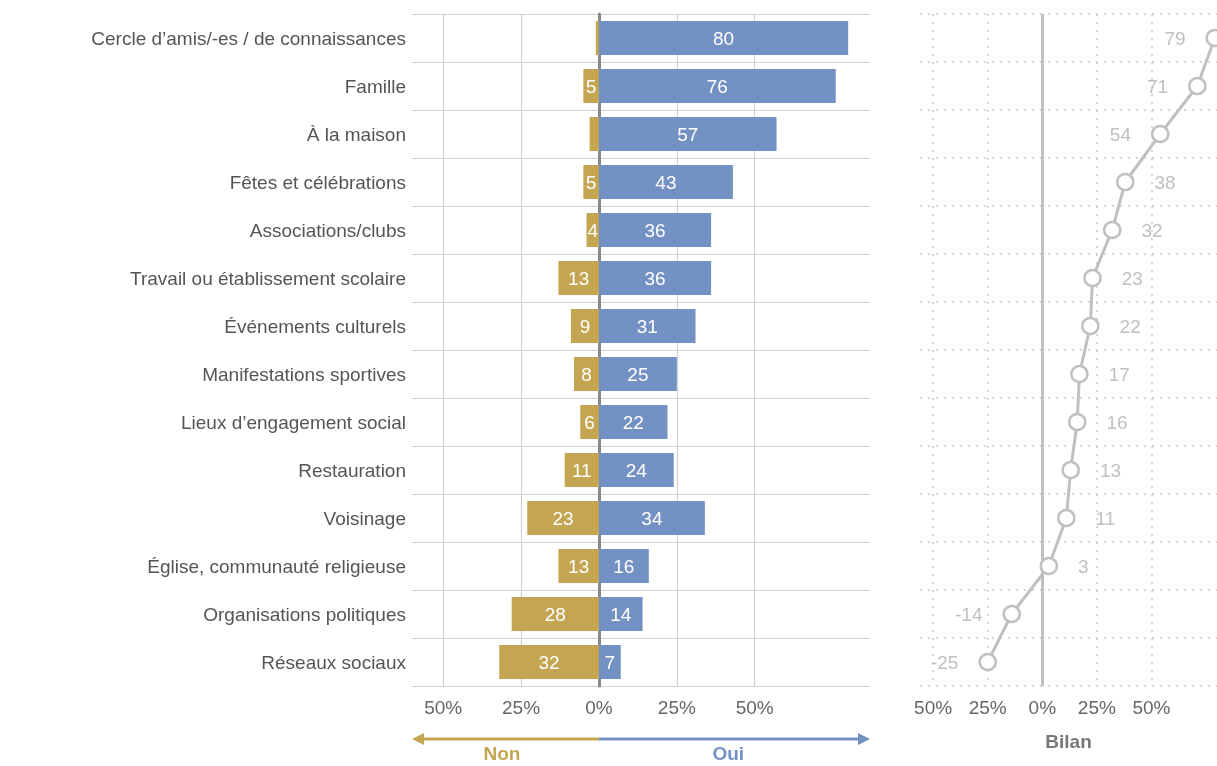 The width and height of the screenshot is (1217, 766). I want to click on x-axis-title: Bilan, so click(1068, 741).